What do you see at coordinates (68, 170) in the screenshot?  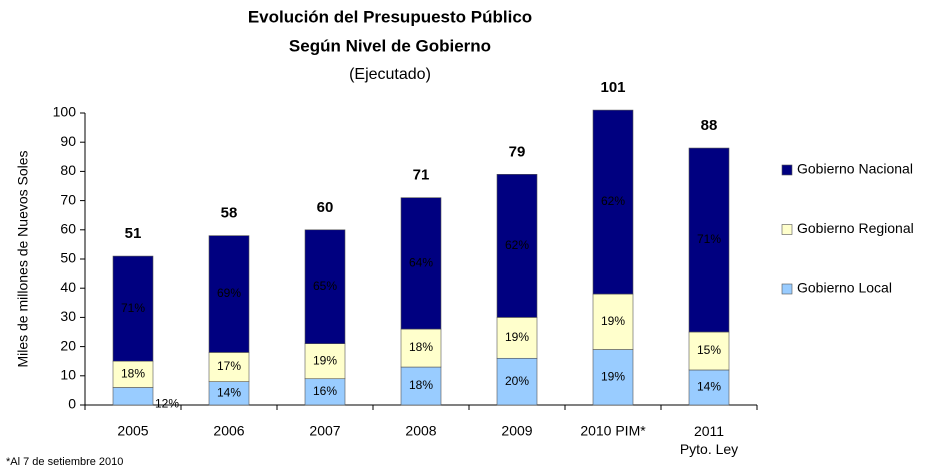 I see `y-tick-label: 80` at bounding box center [68, 170].